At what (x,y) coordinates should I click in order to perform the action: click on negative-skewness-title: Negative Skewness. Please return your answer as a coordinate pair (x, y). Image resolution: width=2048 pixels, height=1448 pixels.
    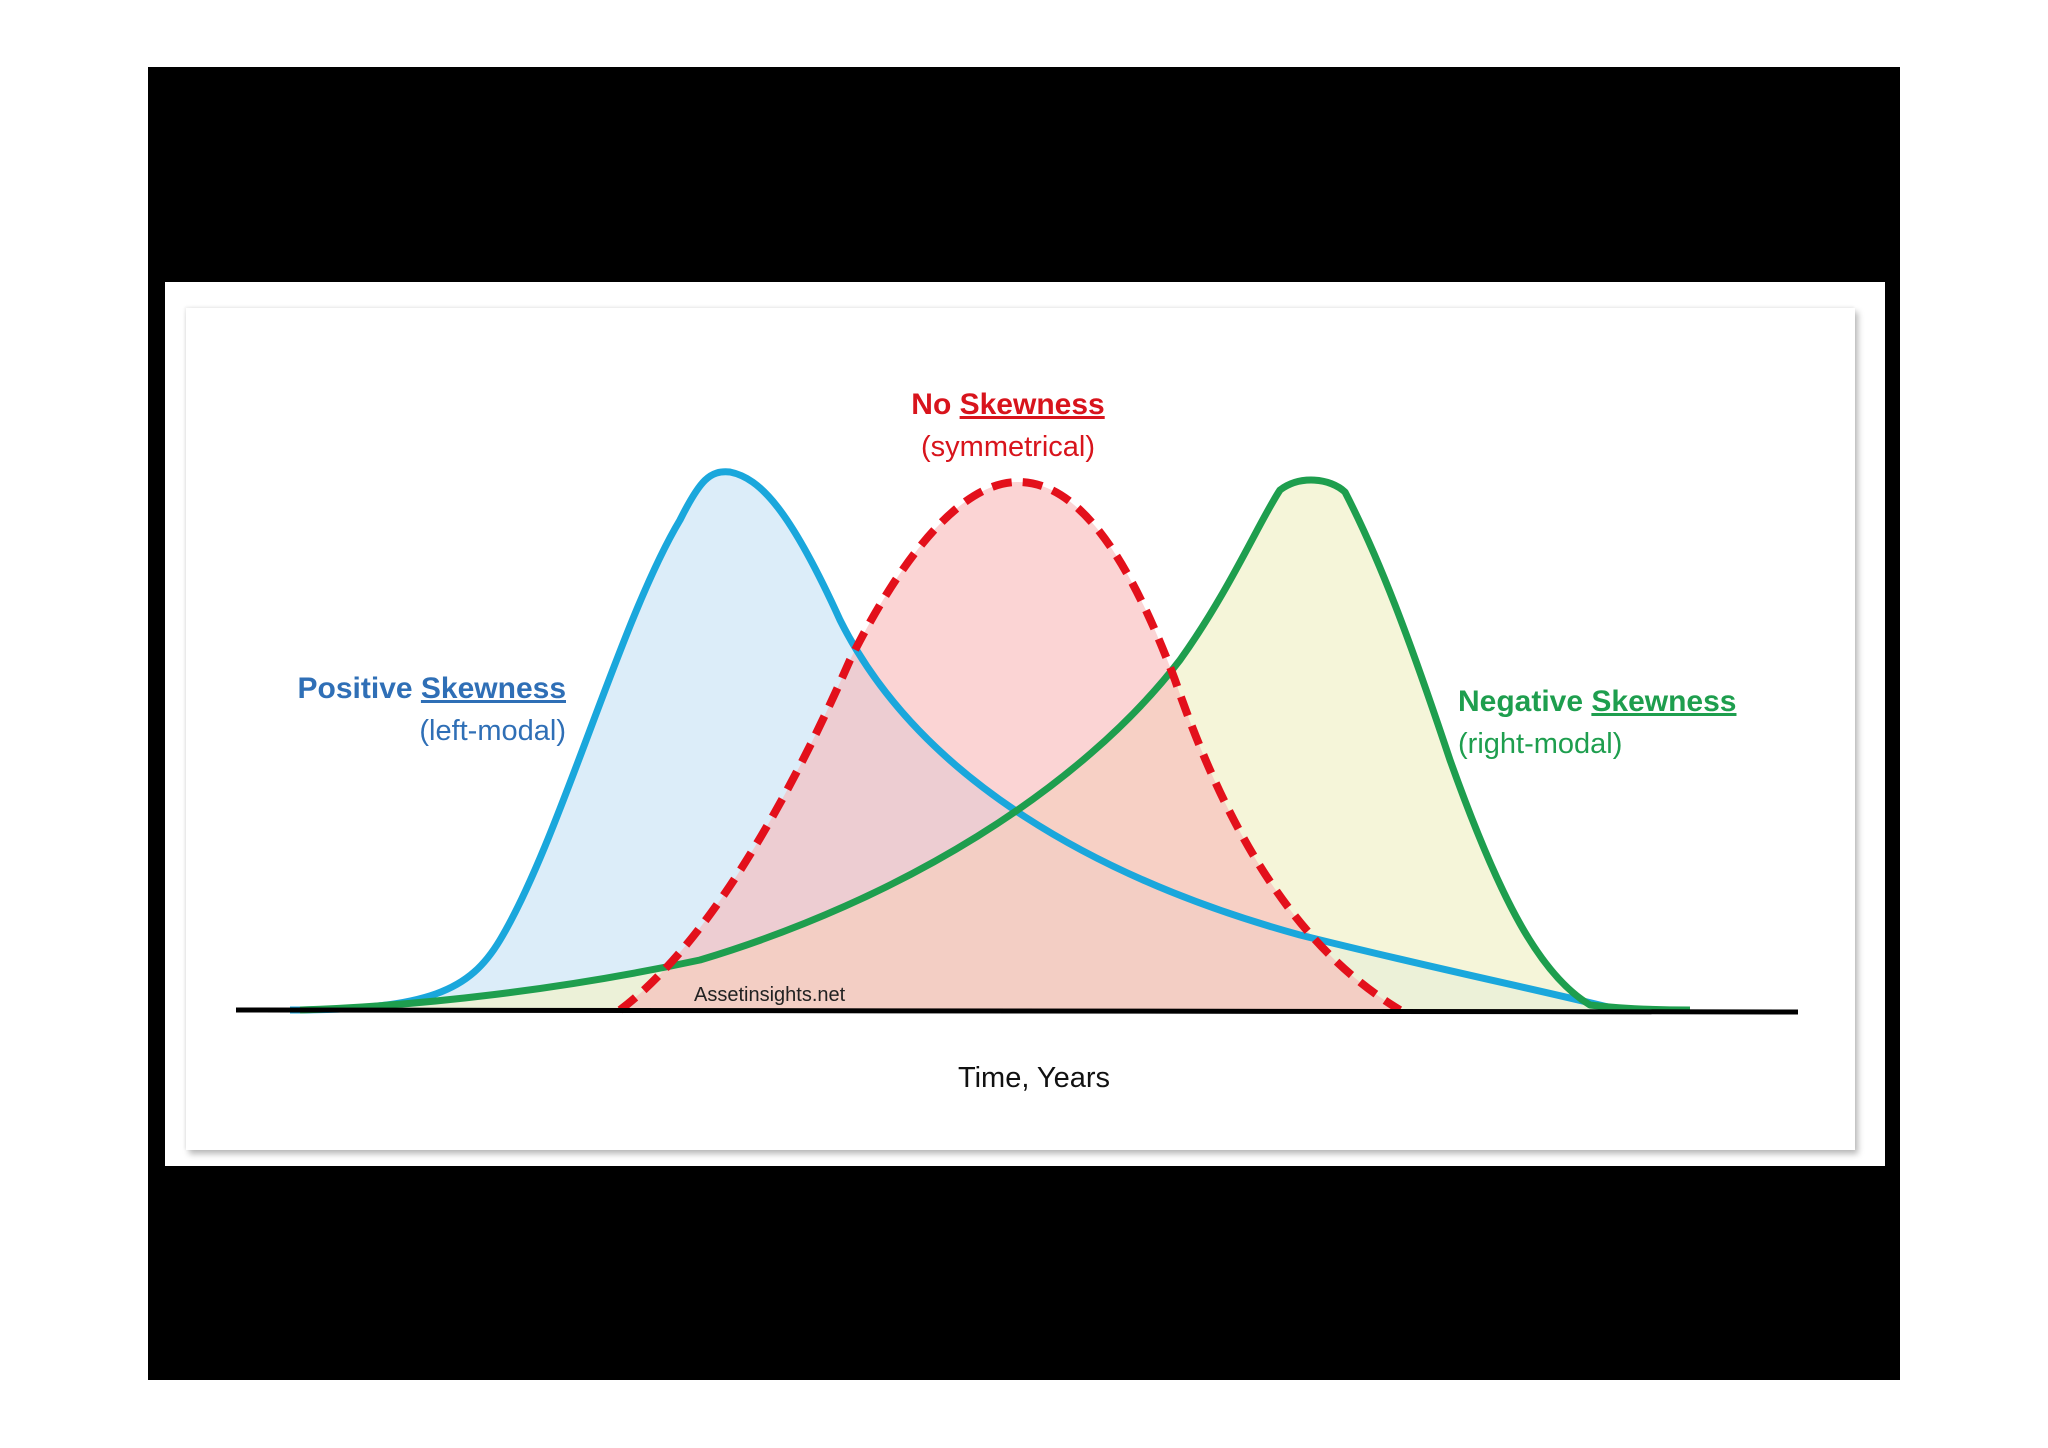
    Looking at the image, I should click on (1597, 701).